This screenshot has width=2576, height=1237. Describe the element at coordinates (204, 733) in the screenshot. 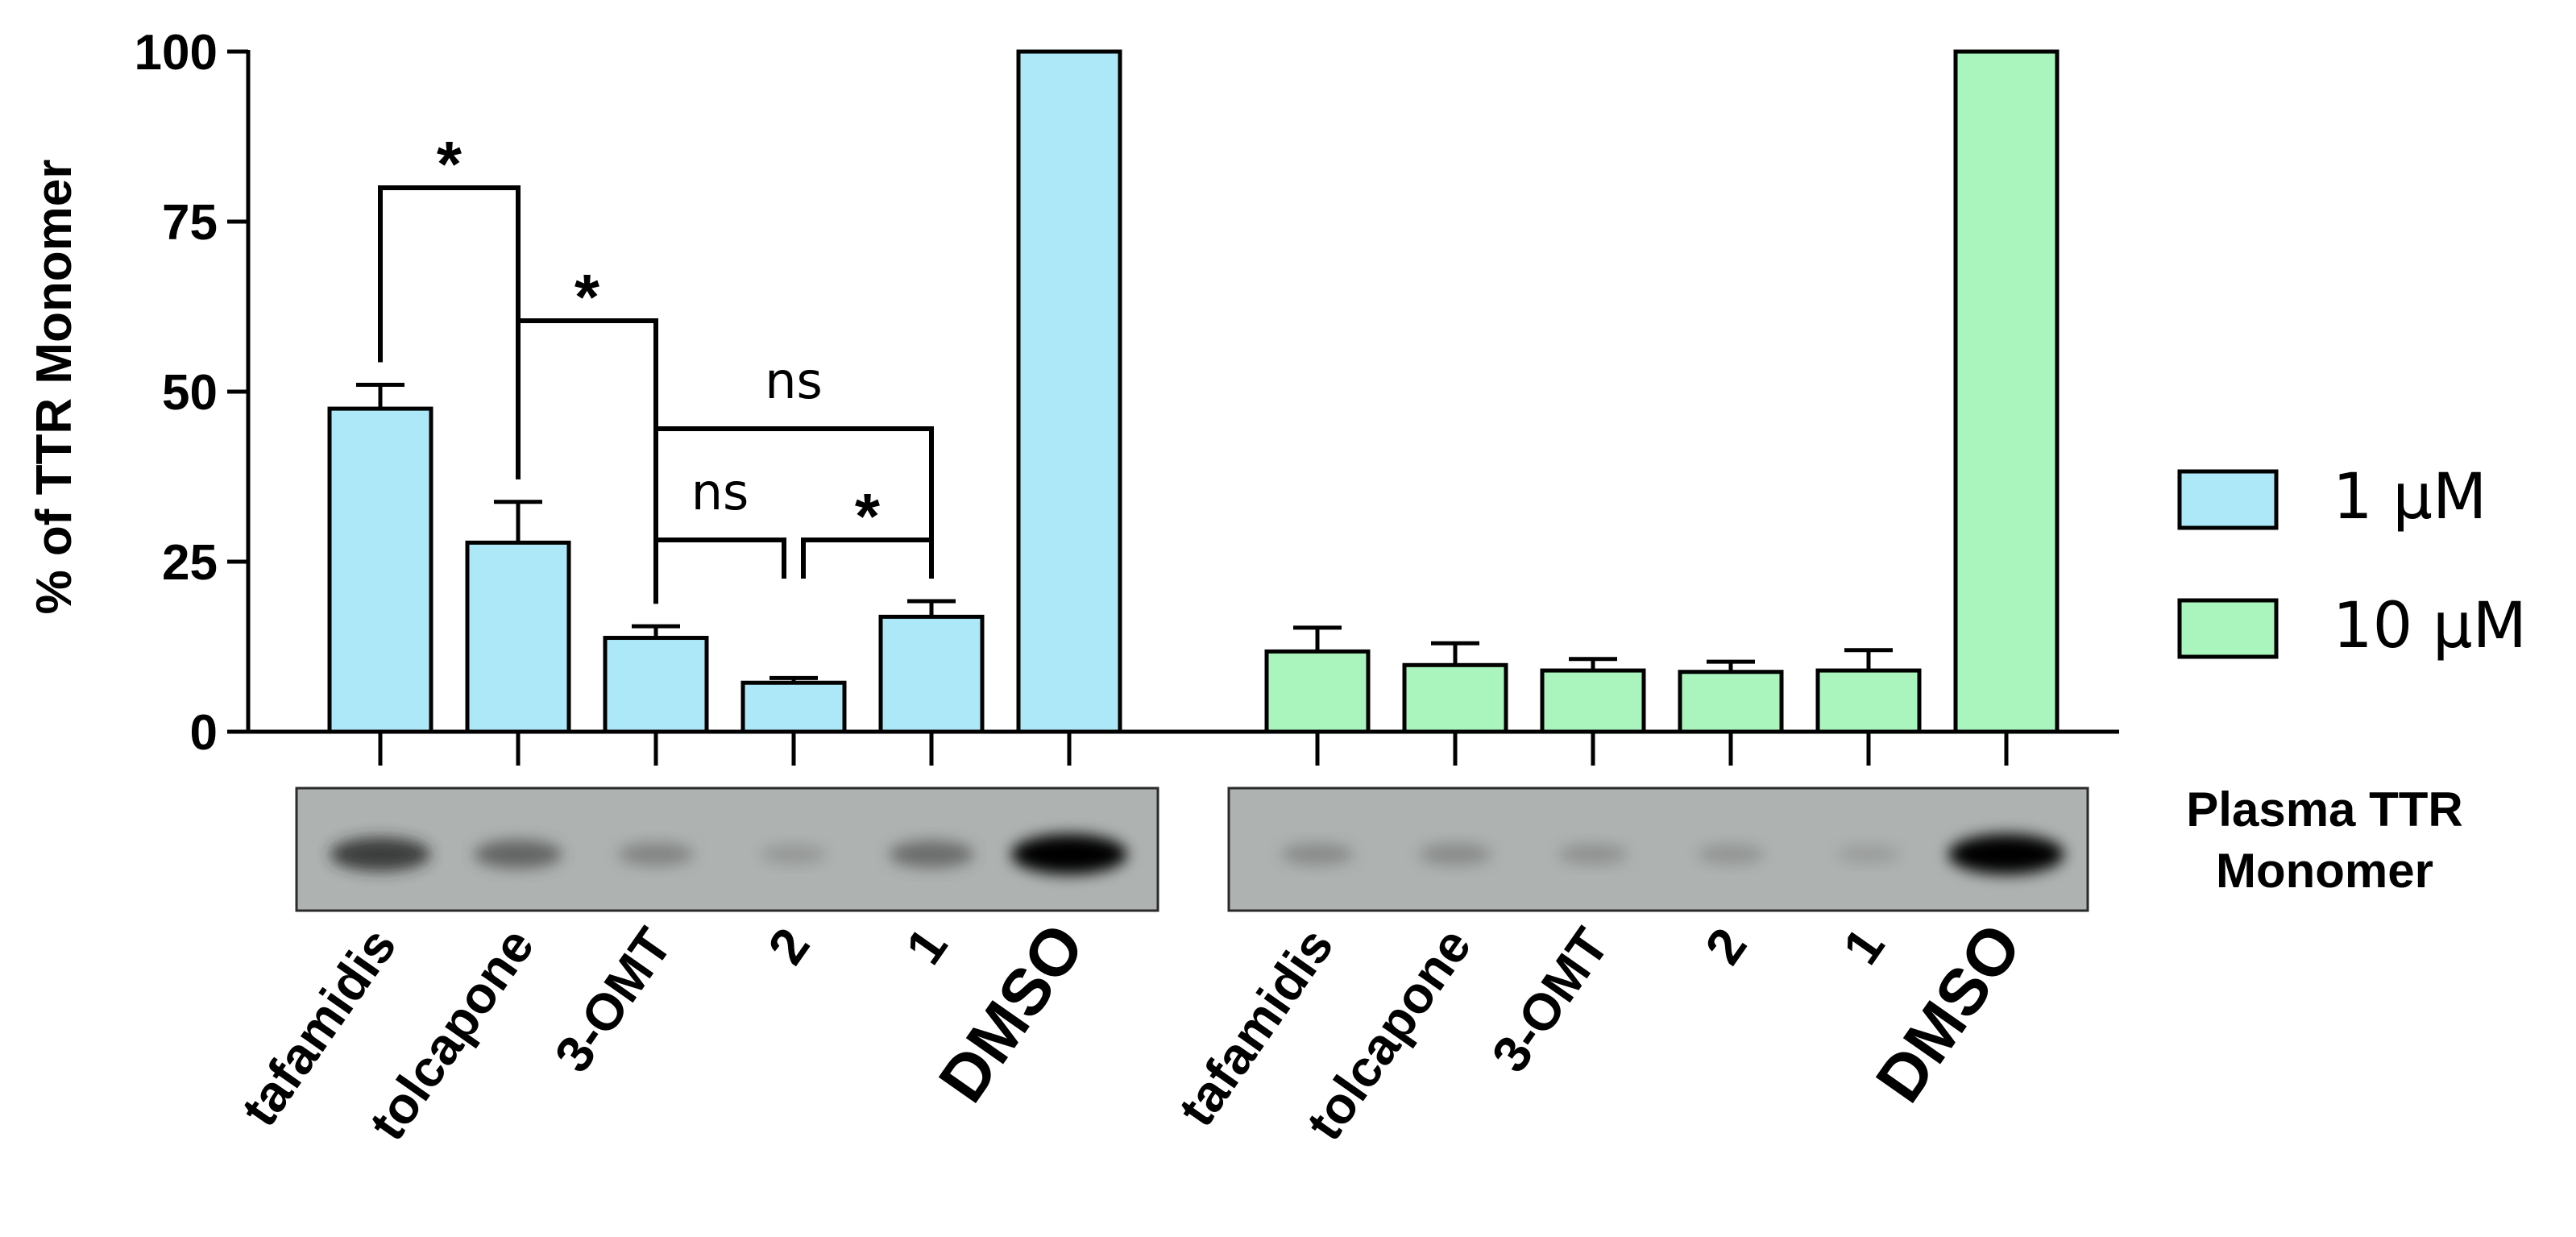

I see `y-tick-label: 0` at that location.